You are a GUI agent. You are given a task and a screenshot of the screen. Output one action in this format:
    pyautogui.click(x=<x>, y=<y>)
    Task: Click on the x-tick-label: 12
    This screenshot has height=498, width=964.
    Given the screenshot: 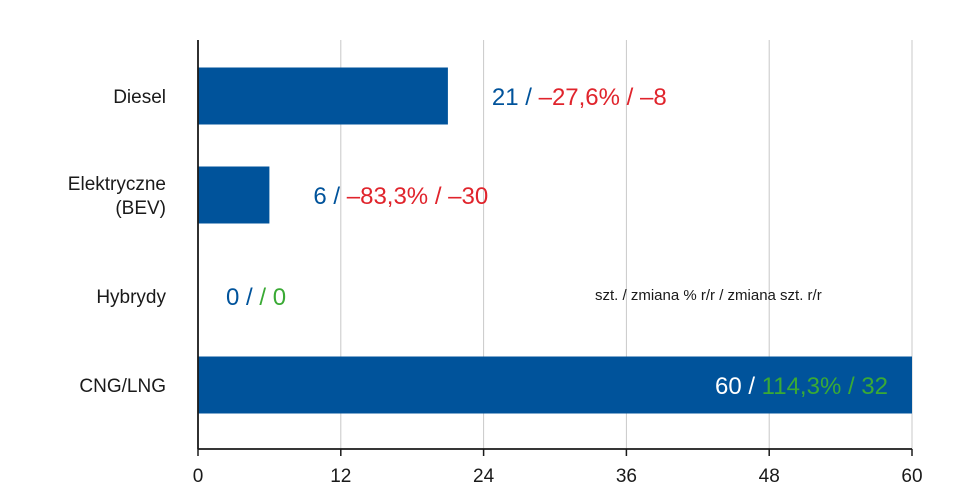 What is the action you would take?
    pyautogui.click(x=340, y=476)
    